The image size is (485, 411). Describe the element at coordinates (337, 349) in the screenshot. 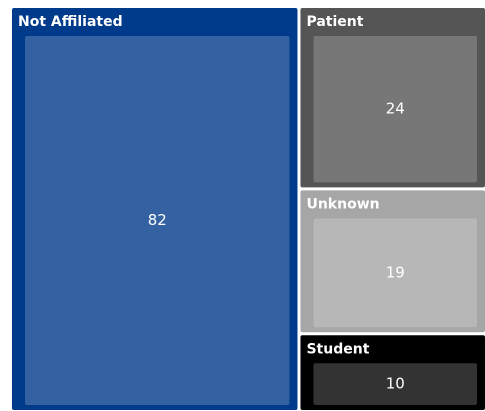

I see `tile-label: Student` at that location.